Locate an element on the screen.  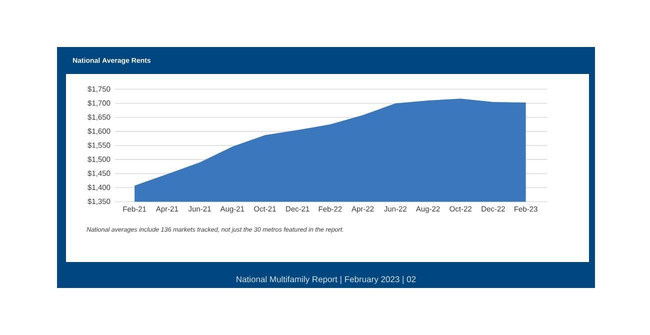
text: National Multifamily Report | February 2023 | 02 is located at coordinates (326, 280).